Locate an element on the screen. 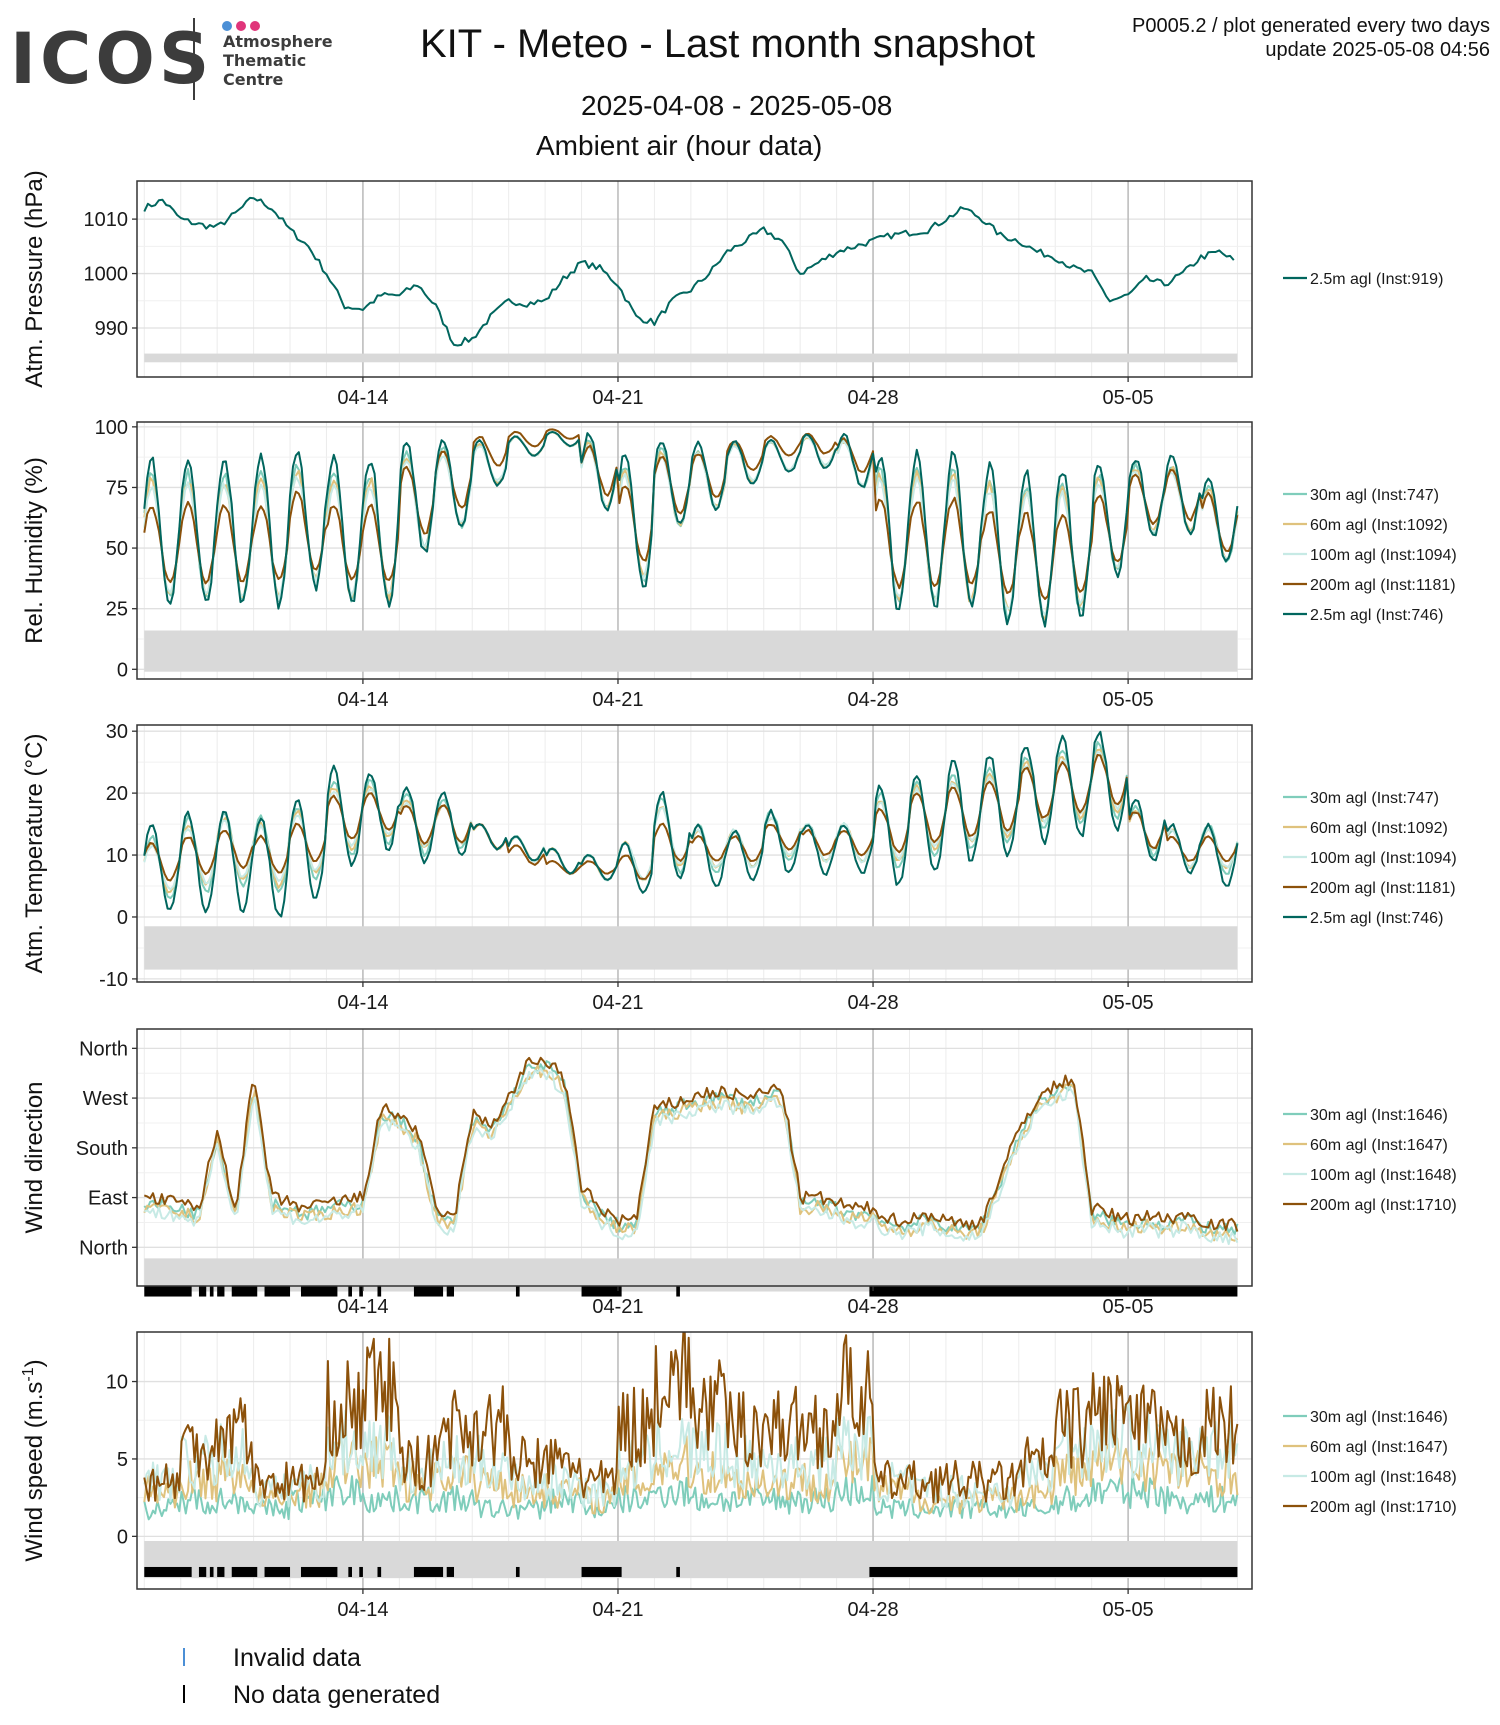  y-tick-label: -10 is located at coordinates (113, 980).